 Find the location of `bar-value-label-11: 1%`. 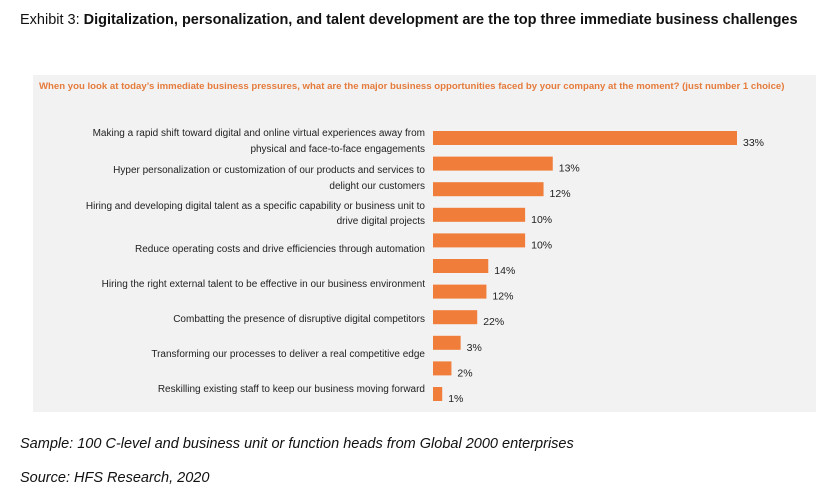

bar-value-label-11: 1% is located at coordinates (455, 399).